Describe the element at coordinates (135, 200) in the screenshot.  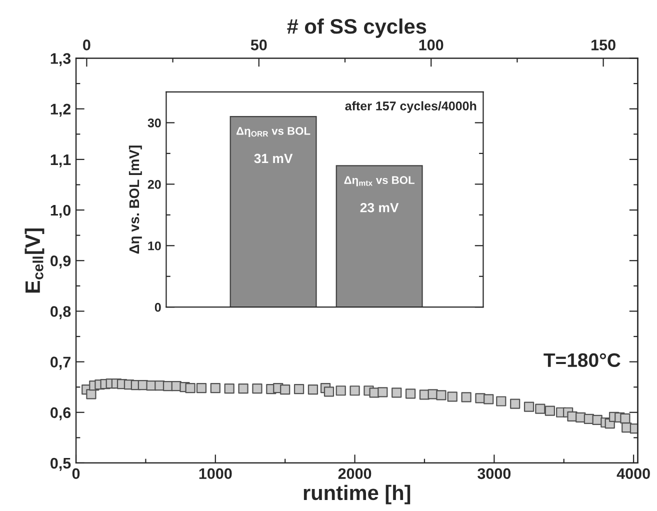
I see `y-axis-title: Δη vs. BOL [mV]` at that location.